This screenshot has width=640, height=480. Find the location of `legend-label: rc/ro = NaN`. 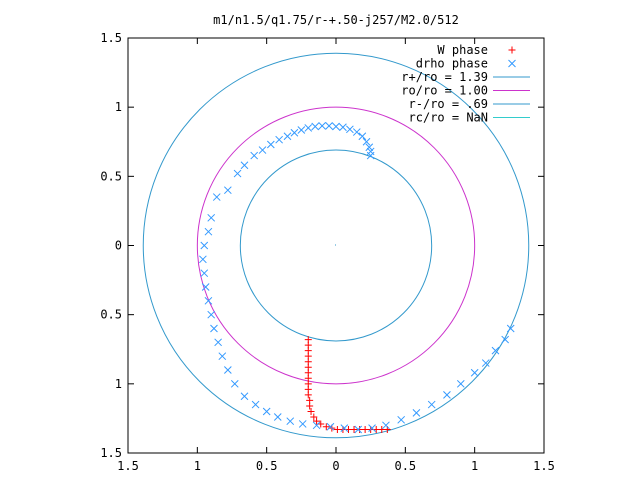

legend-label: rc/ro = NaN is located at coordinates (448, 118).